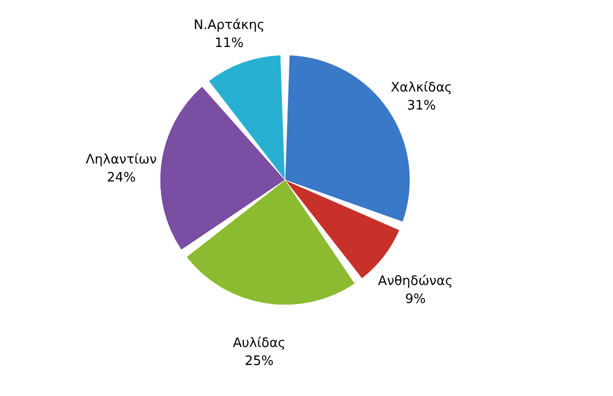  I want to click on data-label: 31%, so click(421, 106).